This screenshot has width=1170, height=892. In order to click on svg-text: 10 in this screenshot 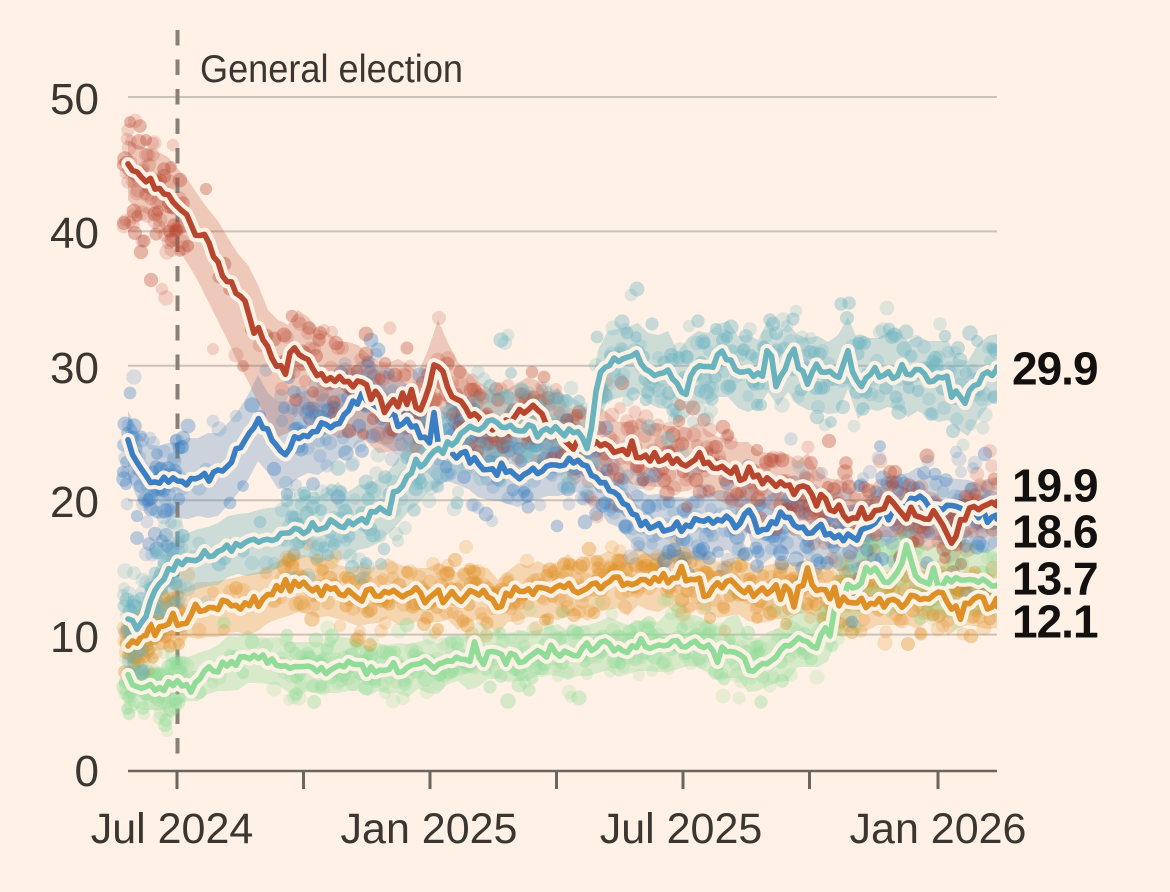, I will do `click(74, 637)`.